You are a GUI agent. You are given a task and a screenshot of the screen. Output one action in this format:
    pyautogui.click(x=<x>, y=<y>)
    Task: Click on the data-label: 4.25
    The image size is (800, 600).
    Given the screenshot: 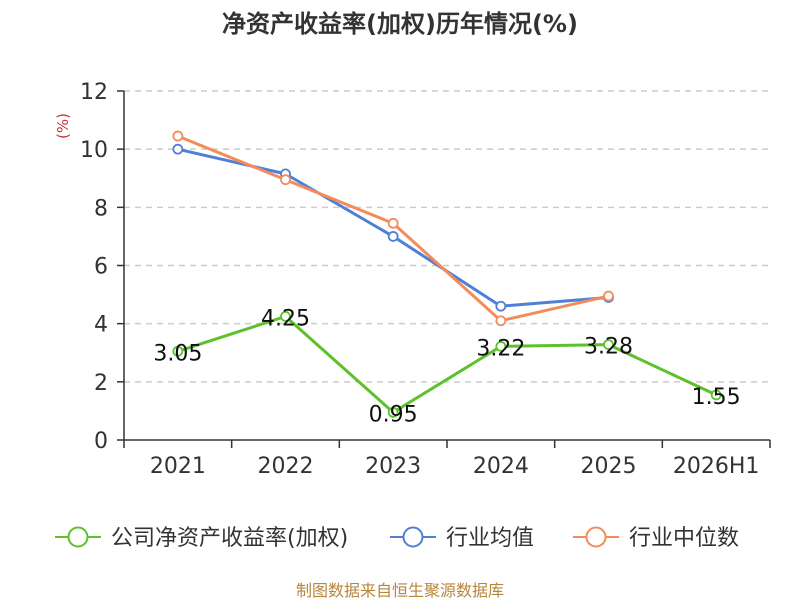 What is the action you would take?
    pyautogui.click(x=285, y=318)
    